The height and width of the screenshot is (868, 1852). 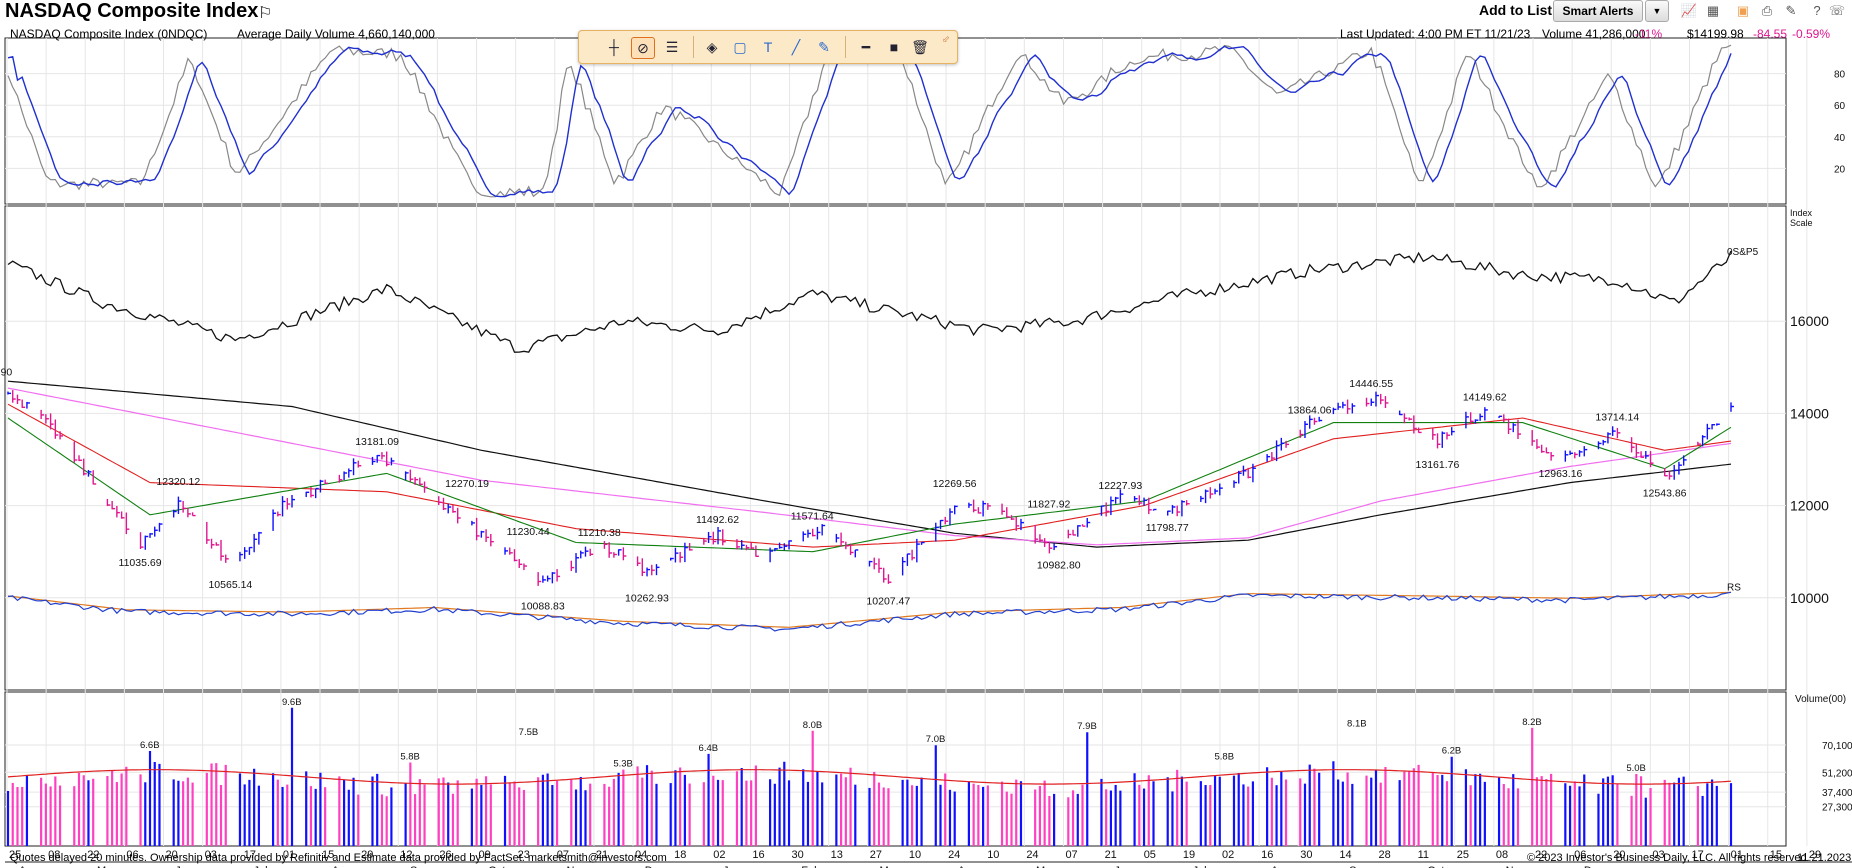 I want to click on rs-label: RS, so click(x=1734, y=587).